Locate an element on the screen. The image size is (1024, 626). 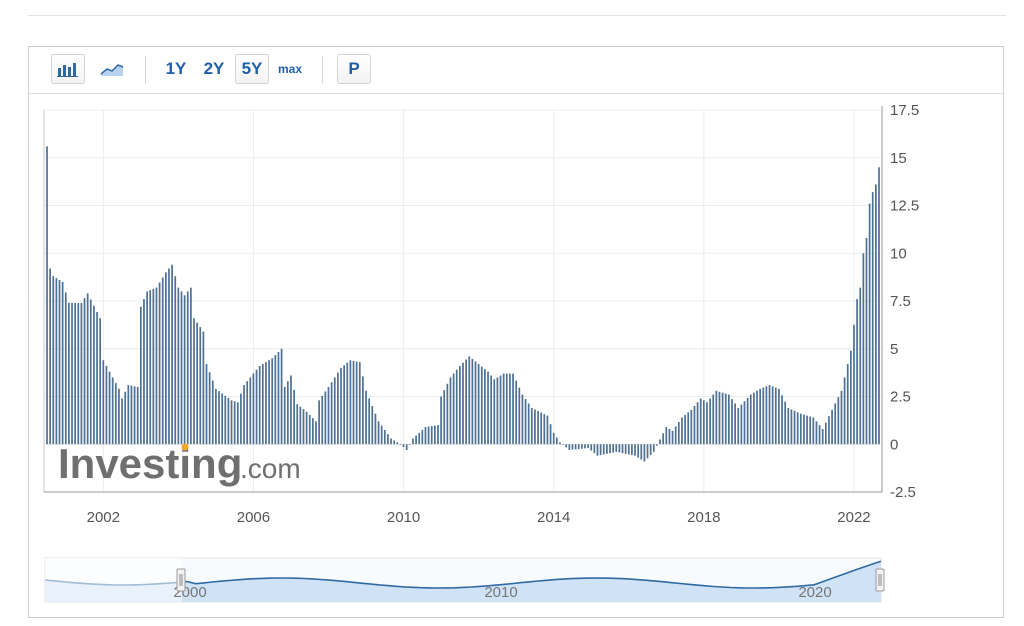
y-tick-label: 5 is located at coordinates (894, 349).